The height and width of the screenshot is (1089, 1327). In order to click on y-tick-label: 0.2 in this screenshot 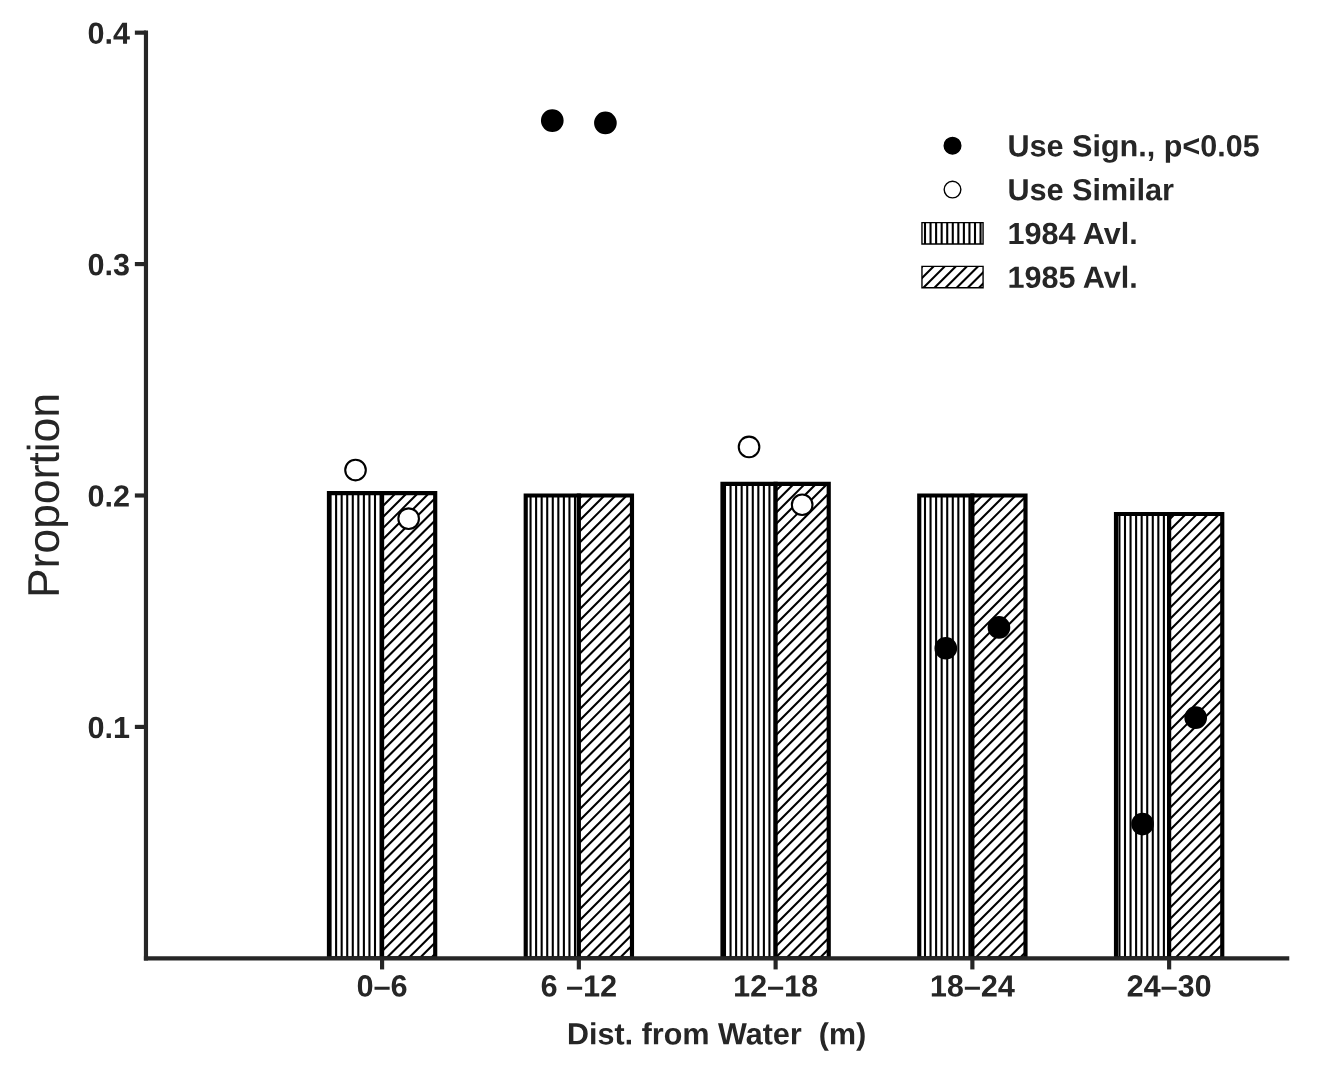, I will do `click(108, 496)`.